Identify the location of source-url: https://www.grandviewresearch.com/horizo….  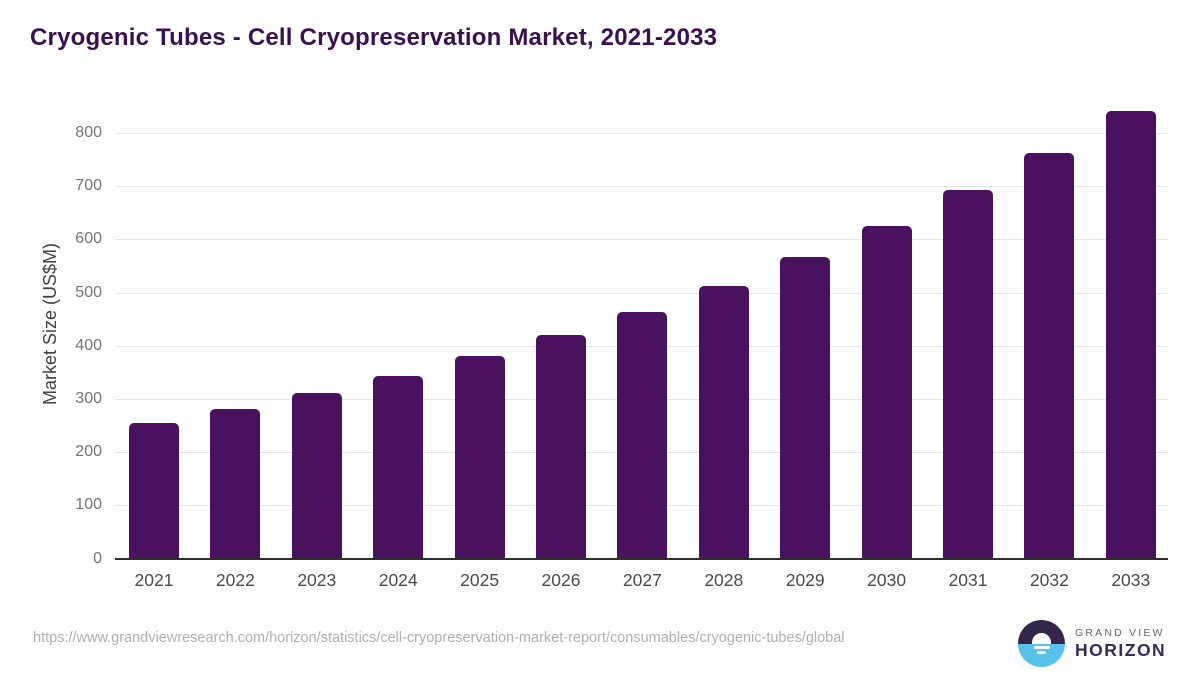
(439, 638).